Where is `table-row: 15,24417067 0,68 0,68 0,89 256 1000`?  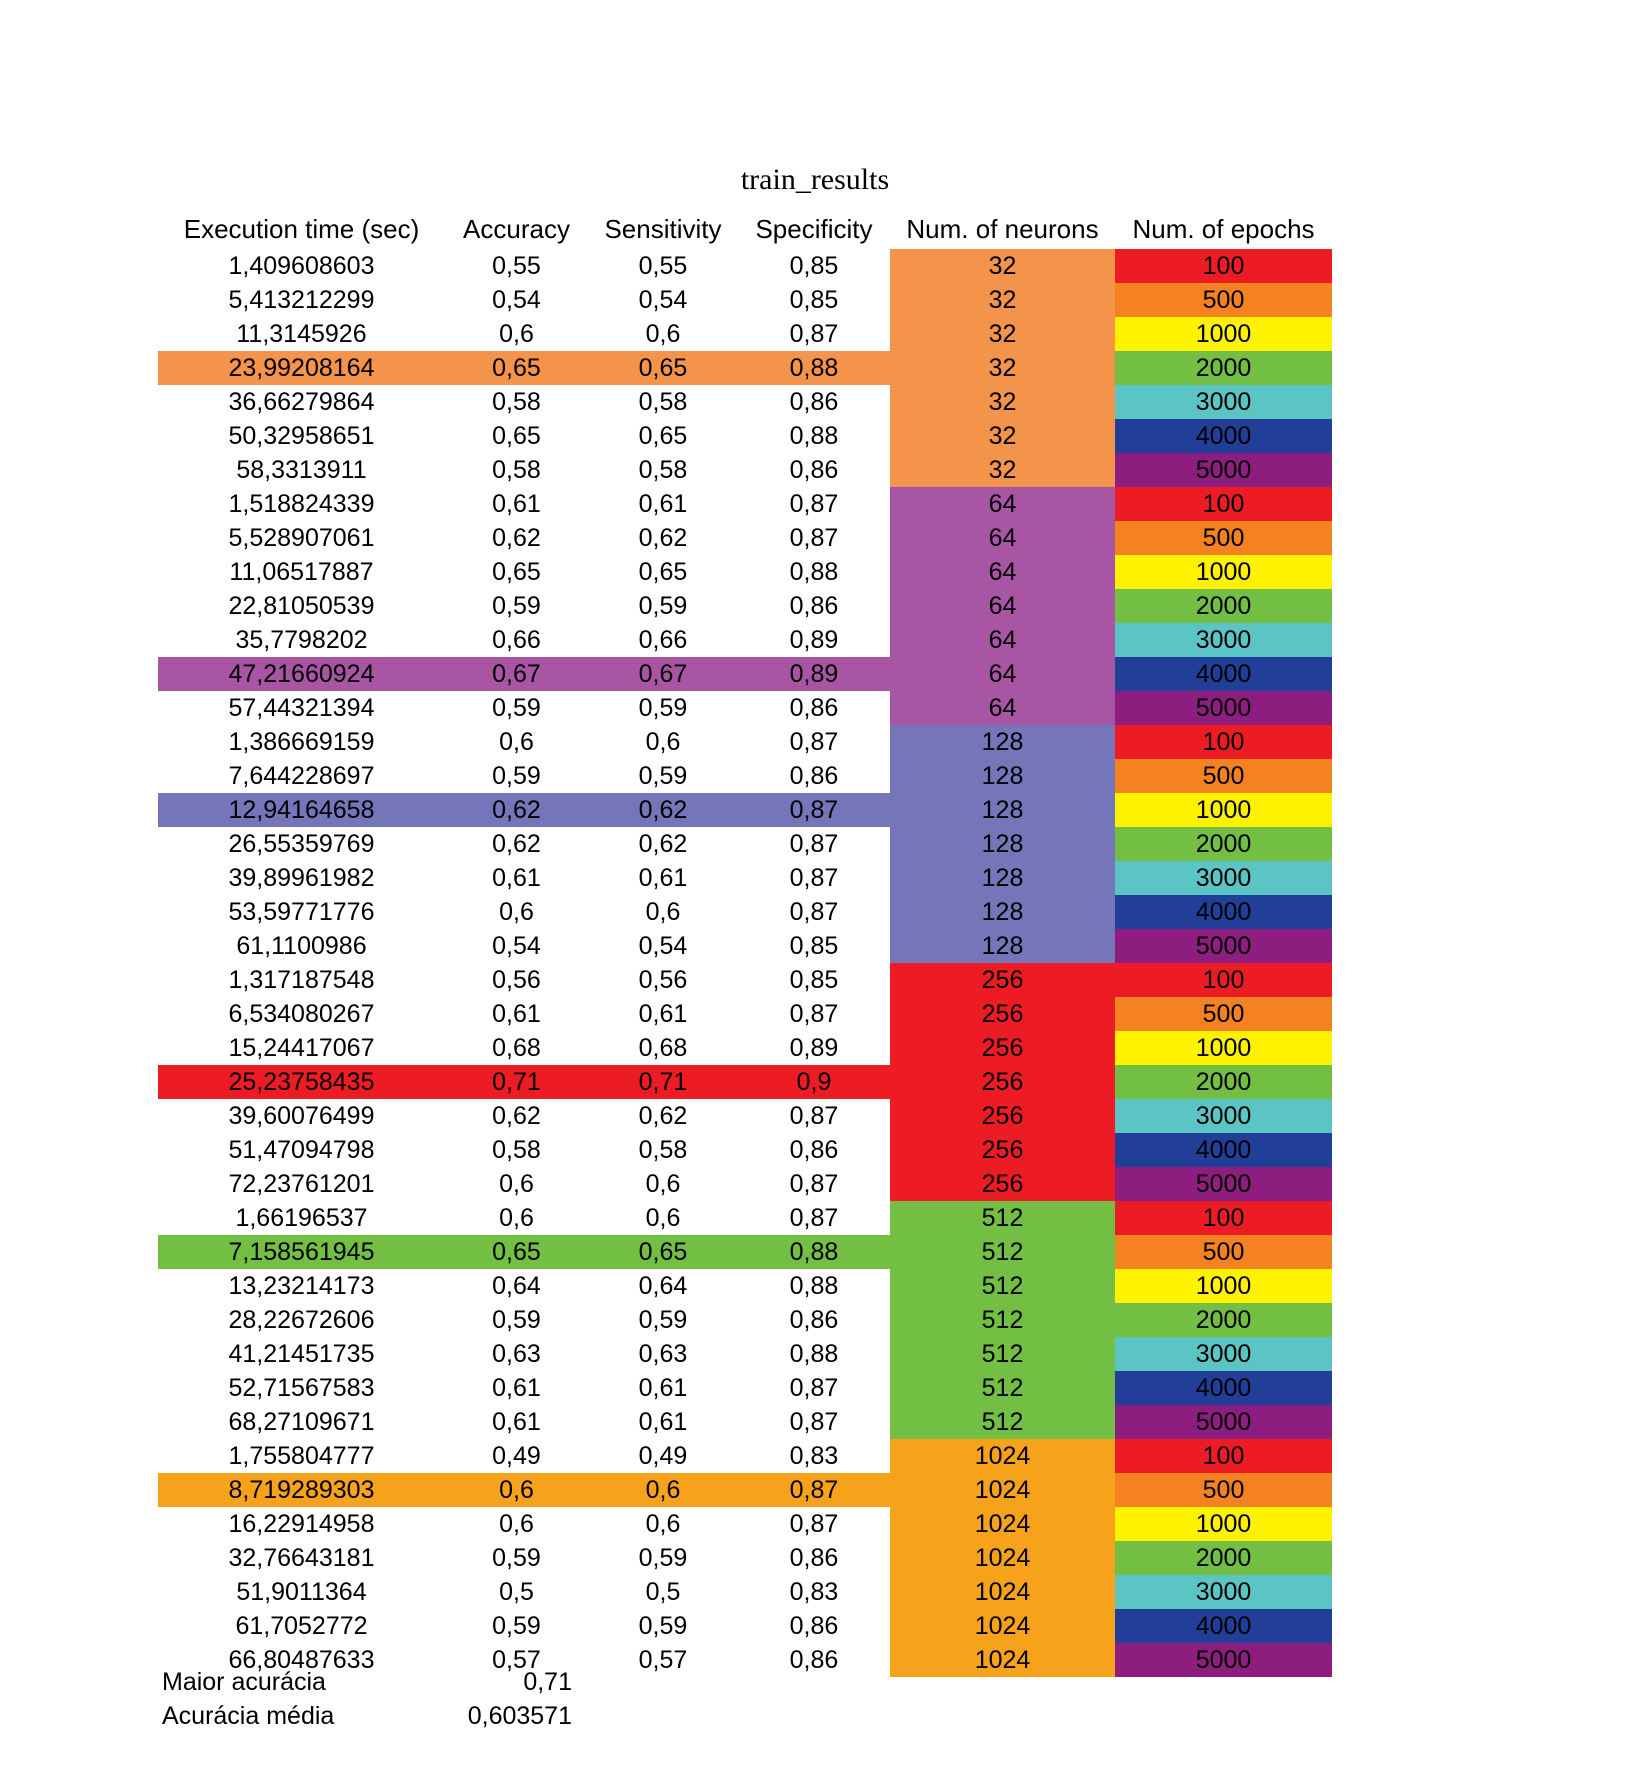 table-row: 15,24417067 0,68 0,68 0,89 256 1000 is located at coordinates (745, 1048).